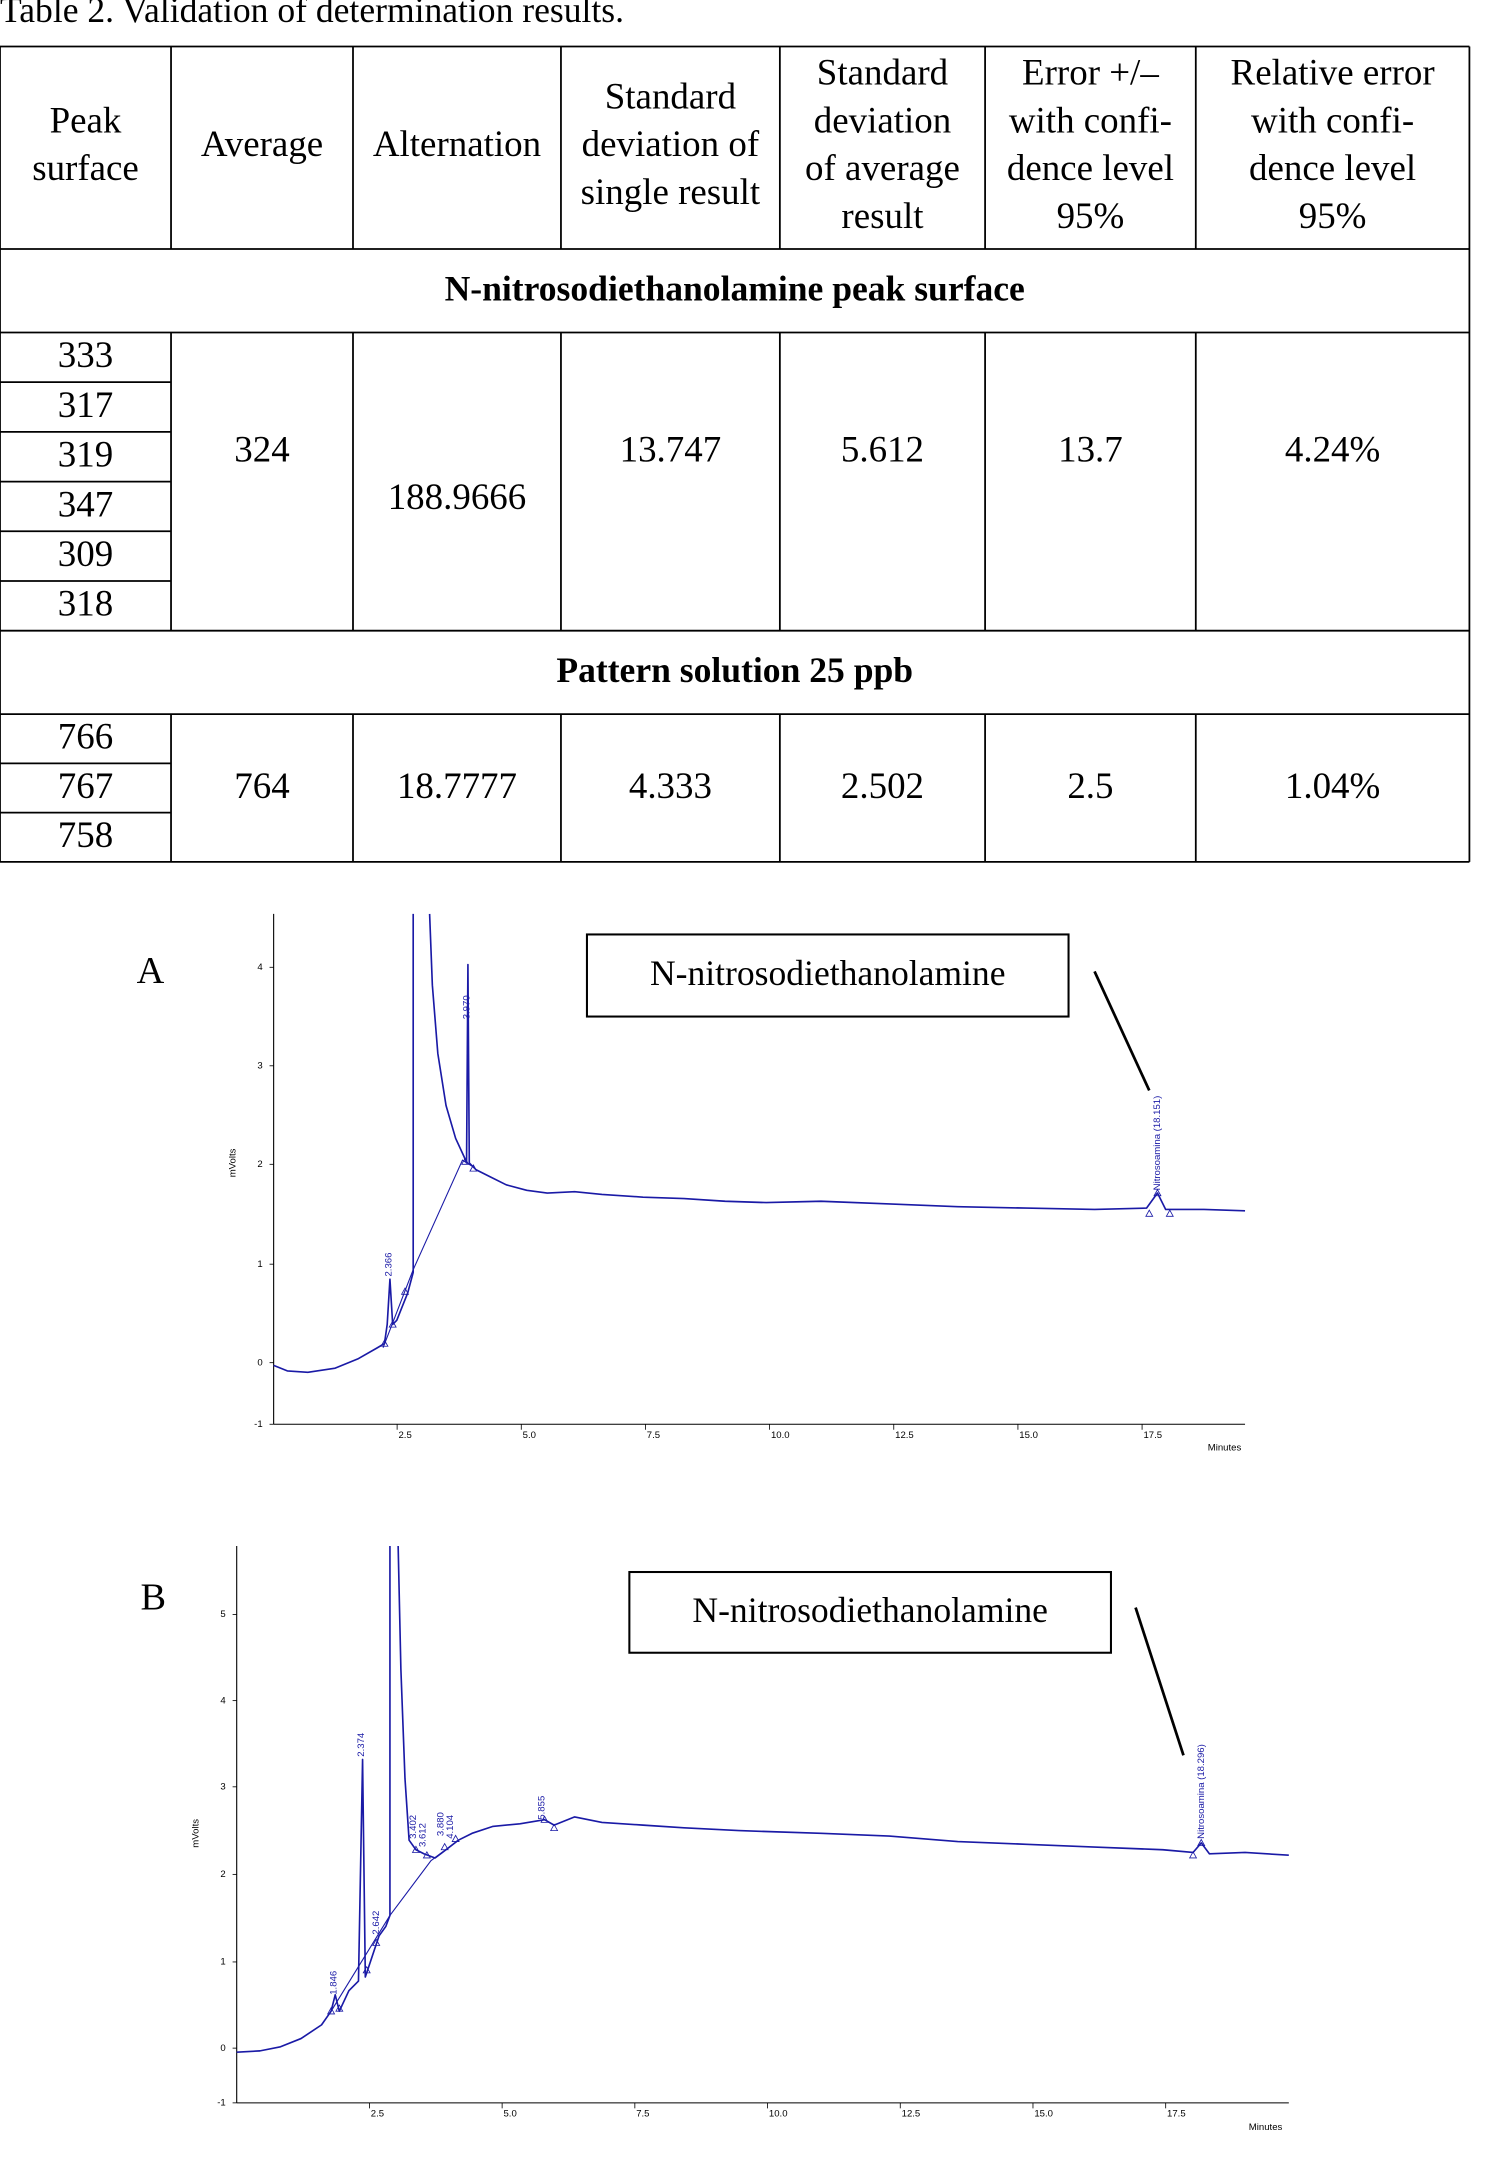 The height and width of the screenshot is (2158, 1505). Describe the element at coordinates (1090, 785) in the screenshot. I see `error: 2.5` at that location.